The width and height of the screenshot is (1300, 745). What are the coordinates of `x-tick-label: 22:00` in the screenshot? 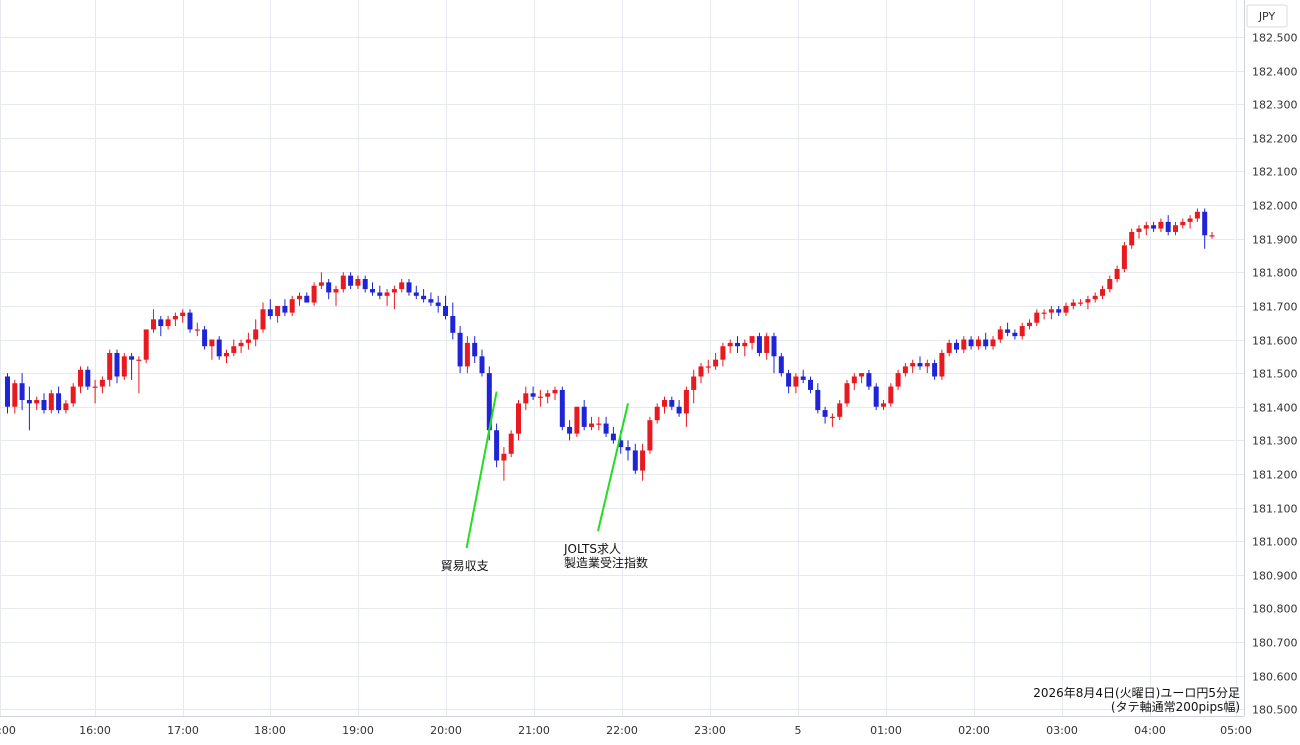 It's located at (622, 730).